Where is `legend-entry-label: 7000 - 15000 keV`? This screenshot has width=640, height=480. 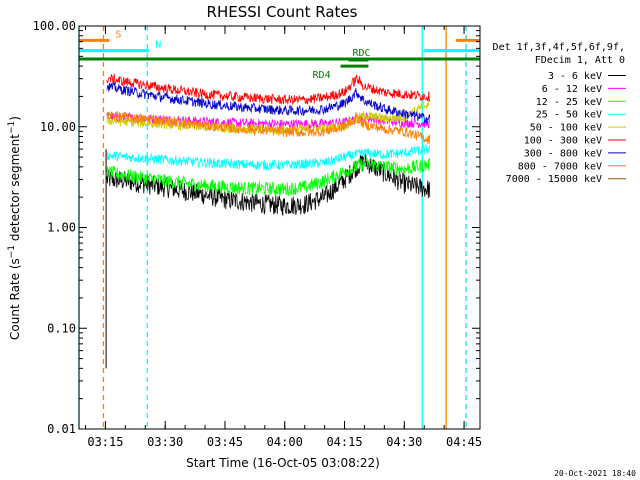
legend-entry-label: 7000 - 15000 keV is located at coordinates (554, 179).